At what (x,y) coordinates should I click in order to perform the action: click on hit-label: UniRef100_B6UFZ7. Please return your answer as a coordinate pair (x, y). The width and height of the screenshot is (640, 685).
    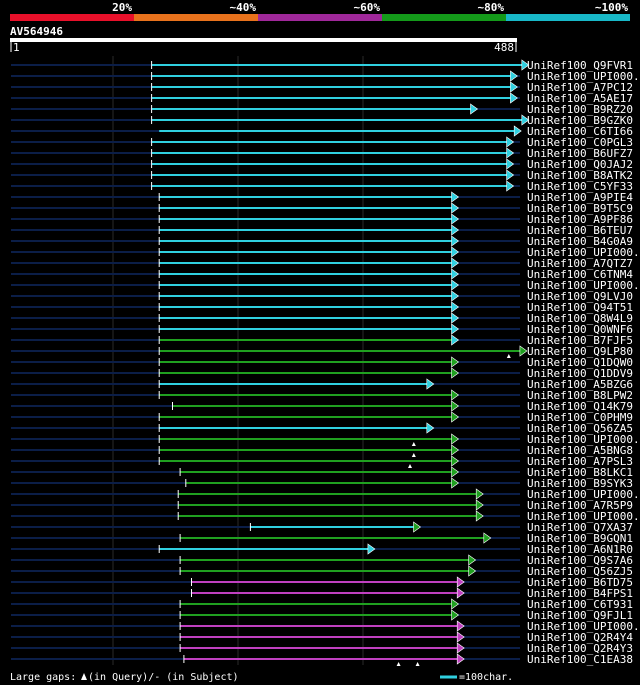
    Looking at the image, I should click on (580, 153).